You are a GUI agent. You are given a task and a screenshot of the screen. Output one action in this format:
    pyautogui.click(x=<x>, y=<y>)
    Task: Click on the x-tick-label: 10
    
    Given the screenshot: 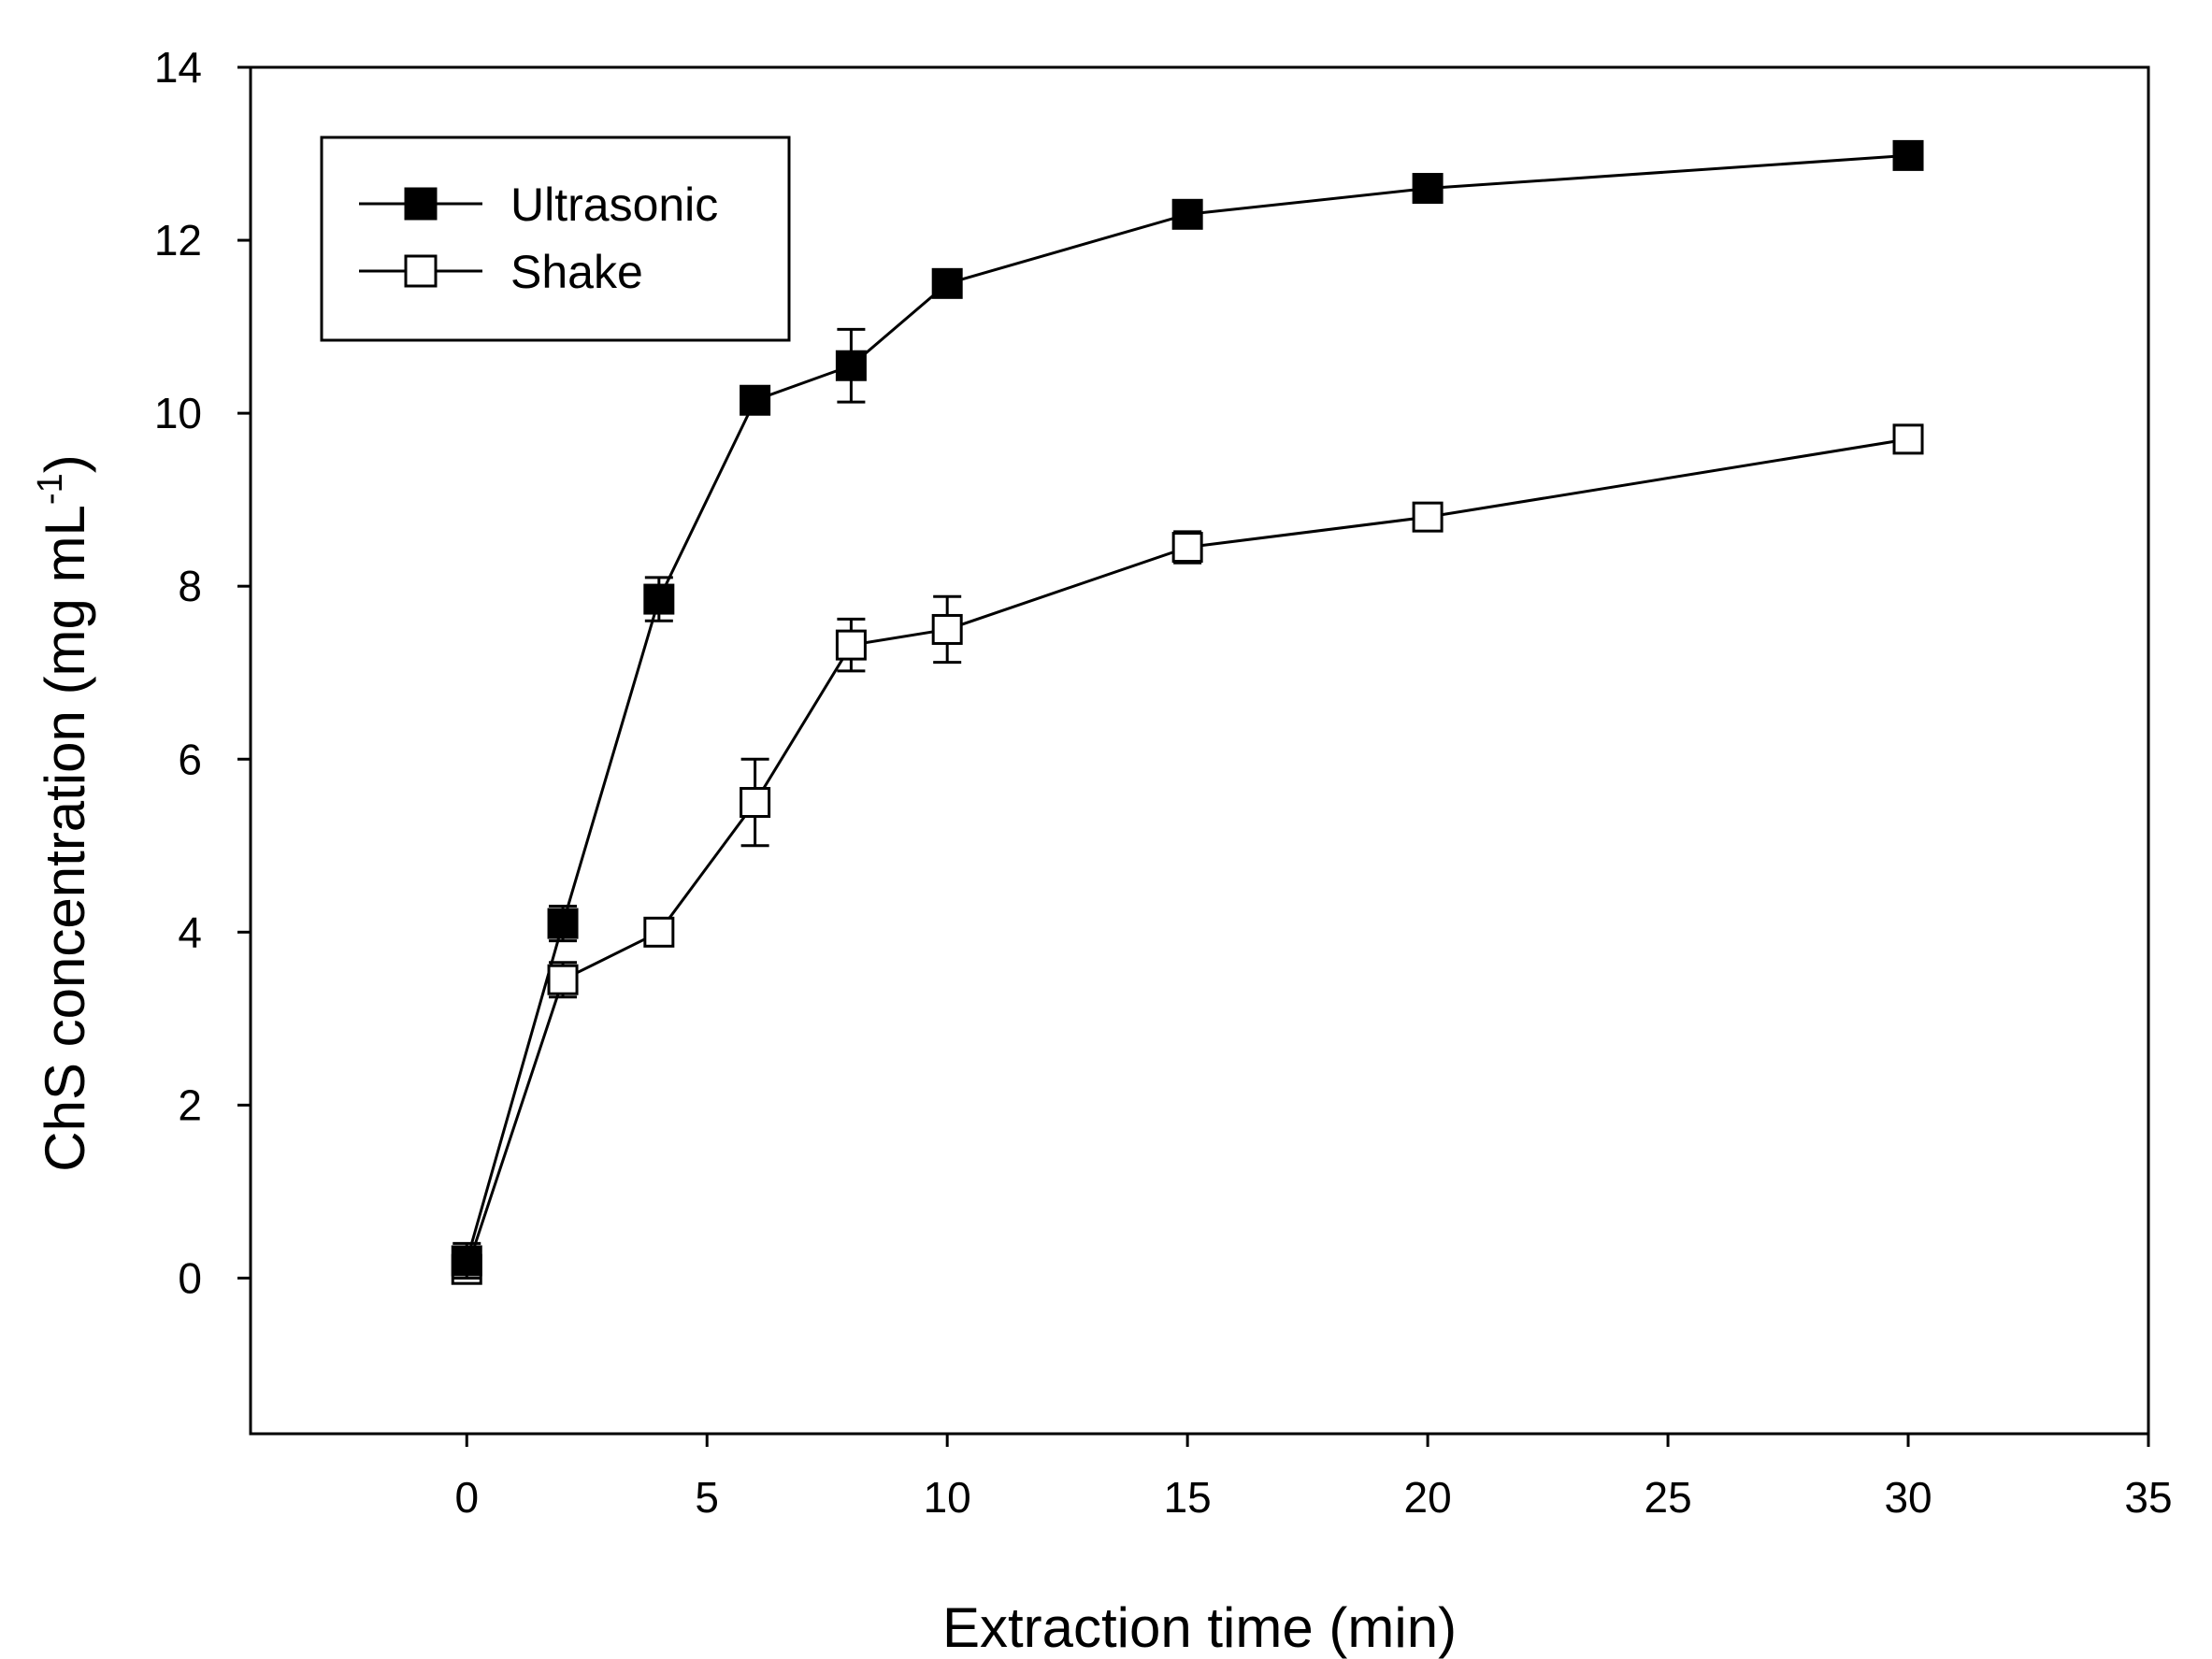 What is the action you would take?
    pyautogui.click(x=947, y=1497)
    